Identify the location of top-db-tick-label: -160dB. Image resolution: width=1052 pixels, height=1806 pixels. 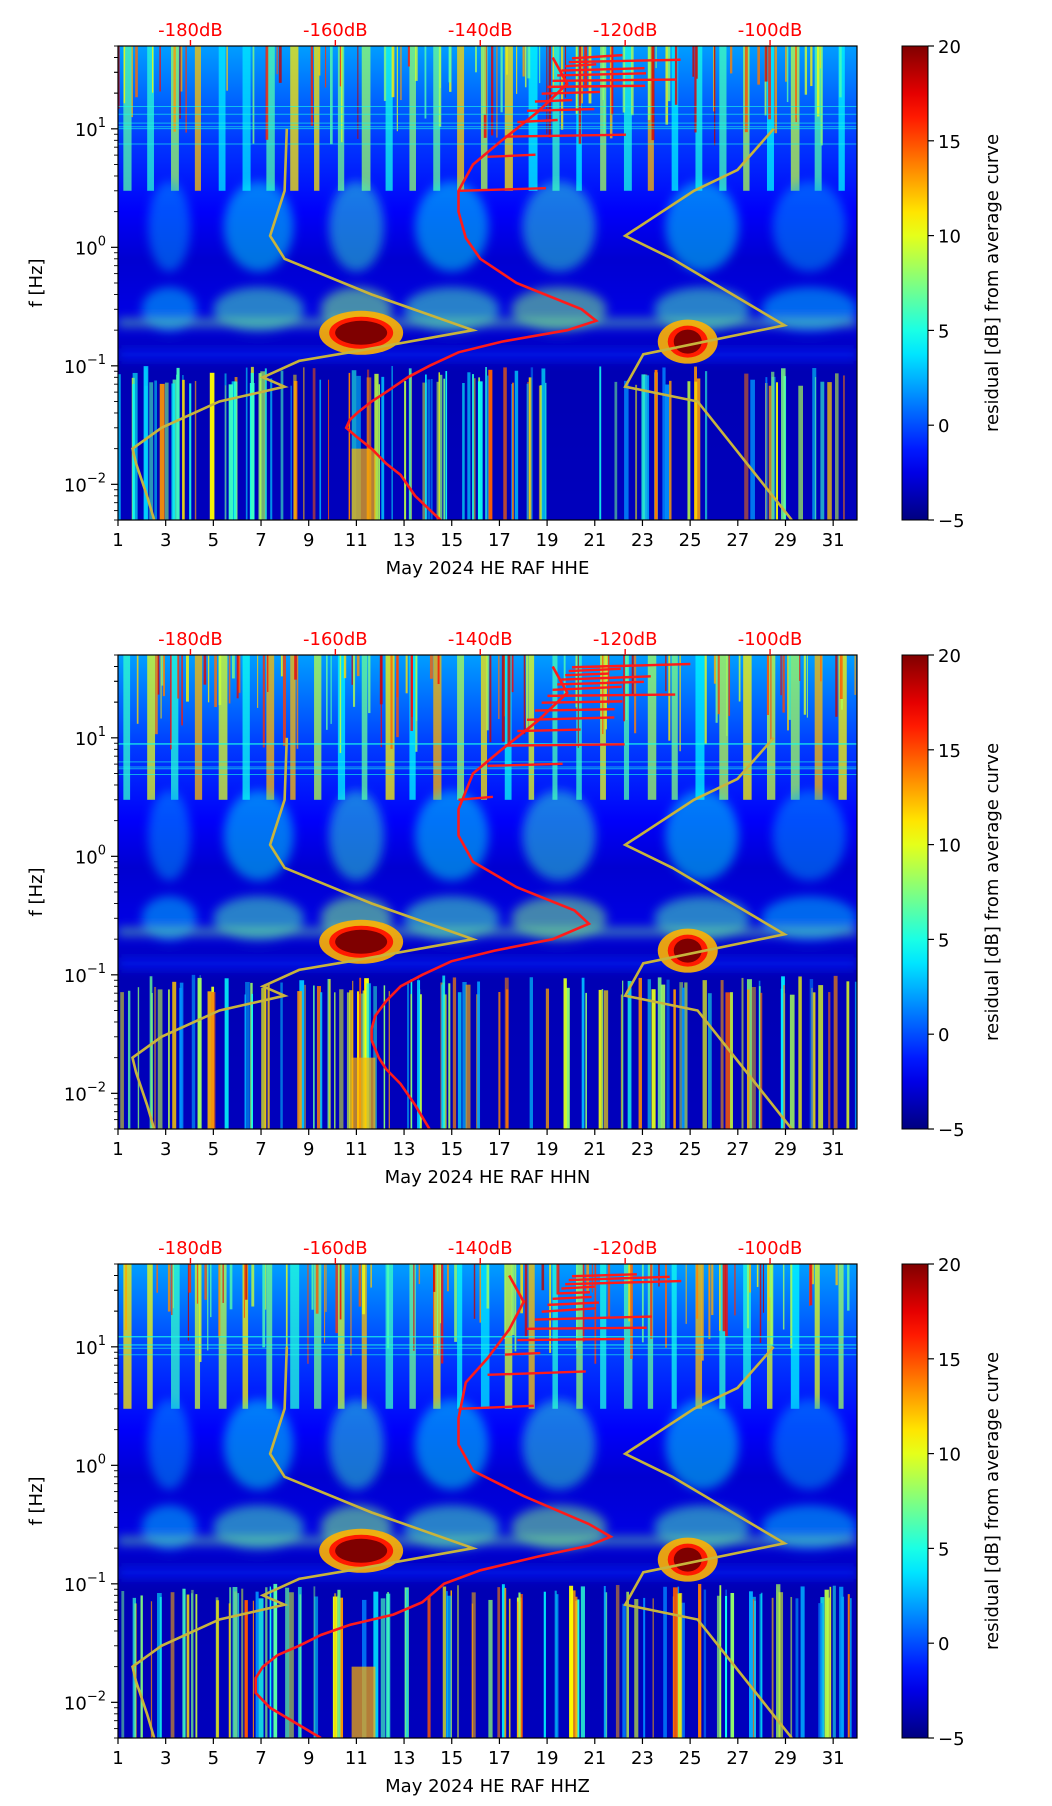
(335, 639).